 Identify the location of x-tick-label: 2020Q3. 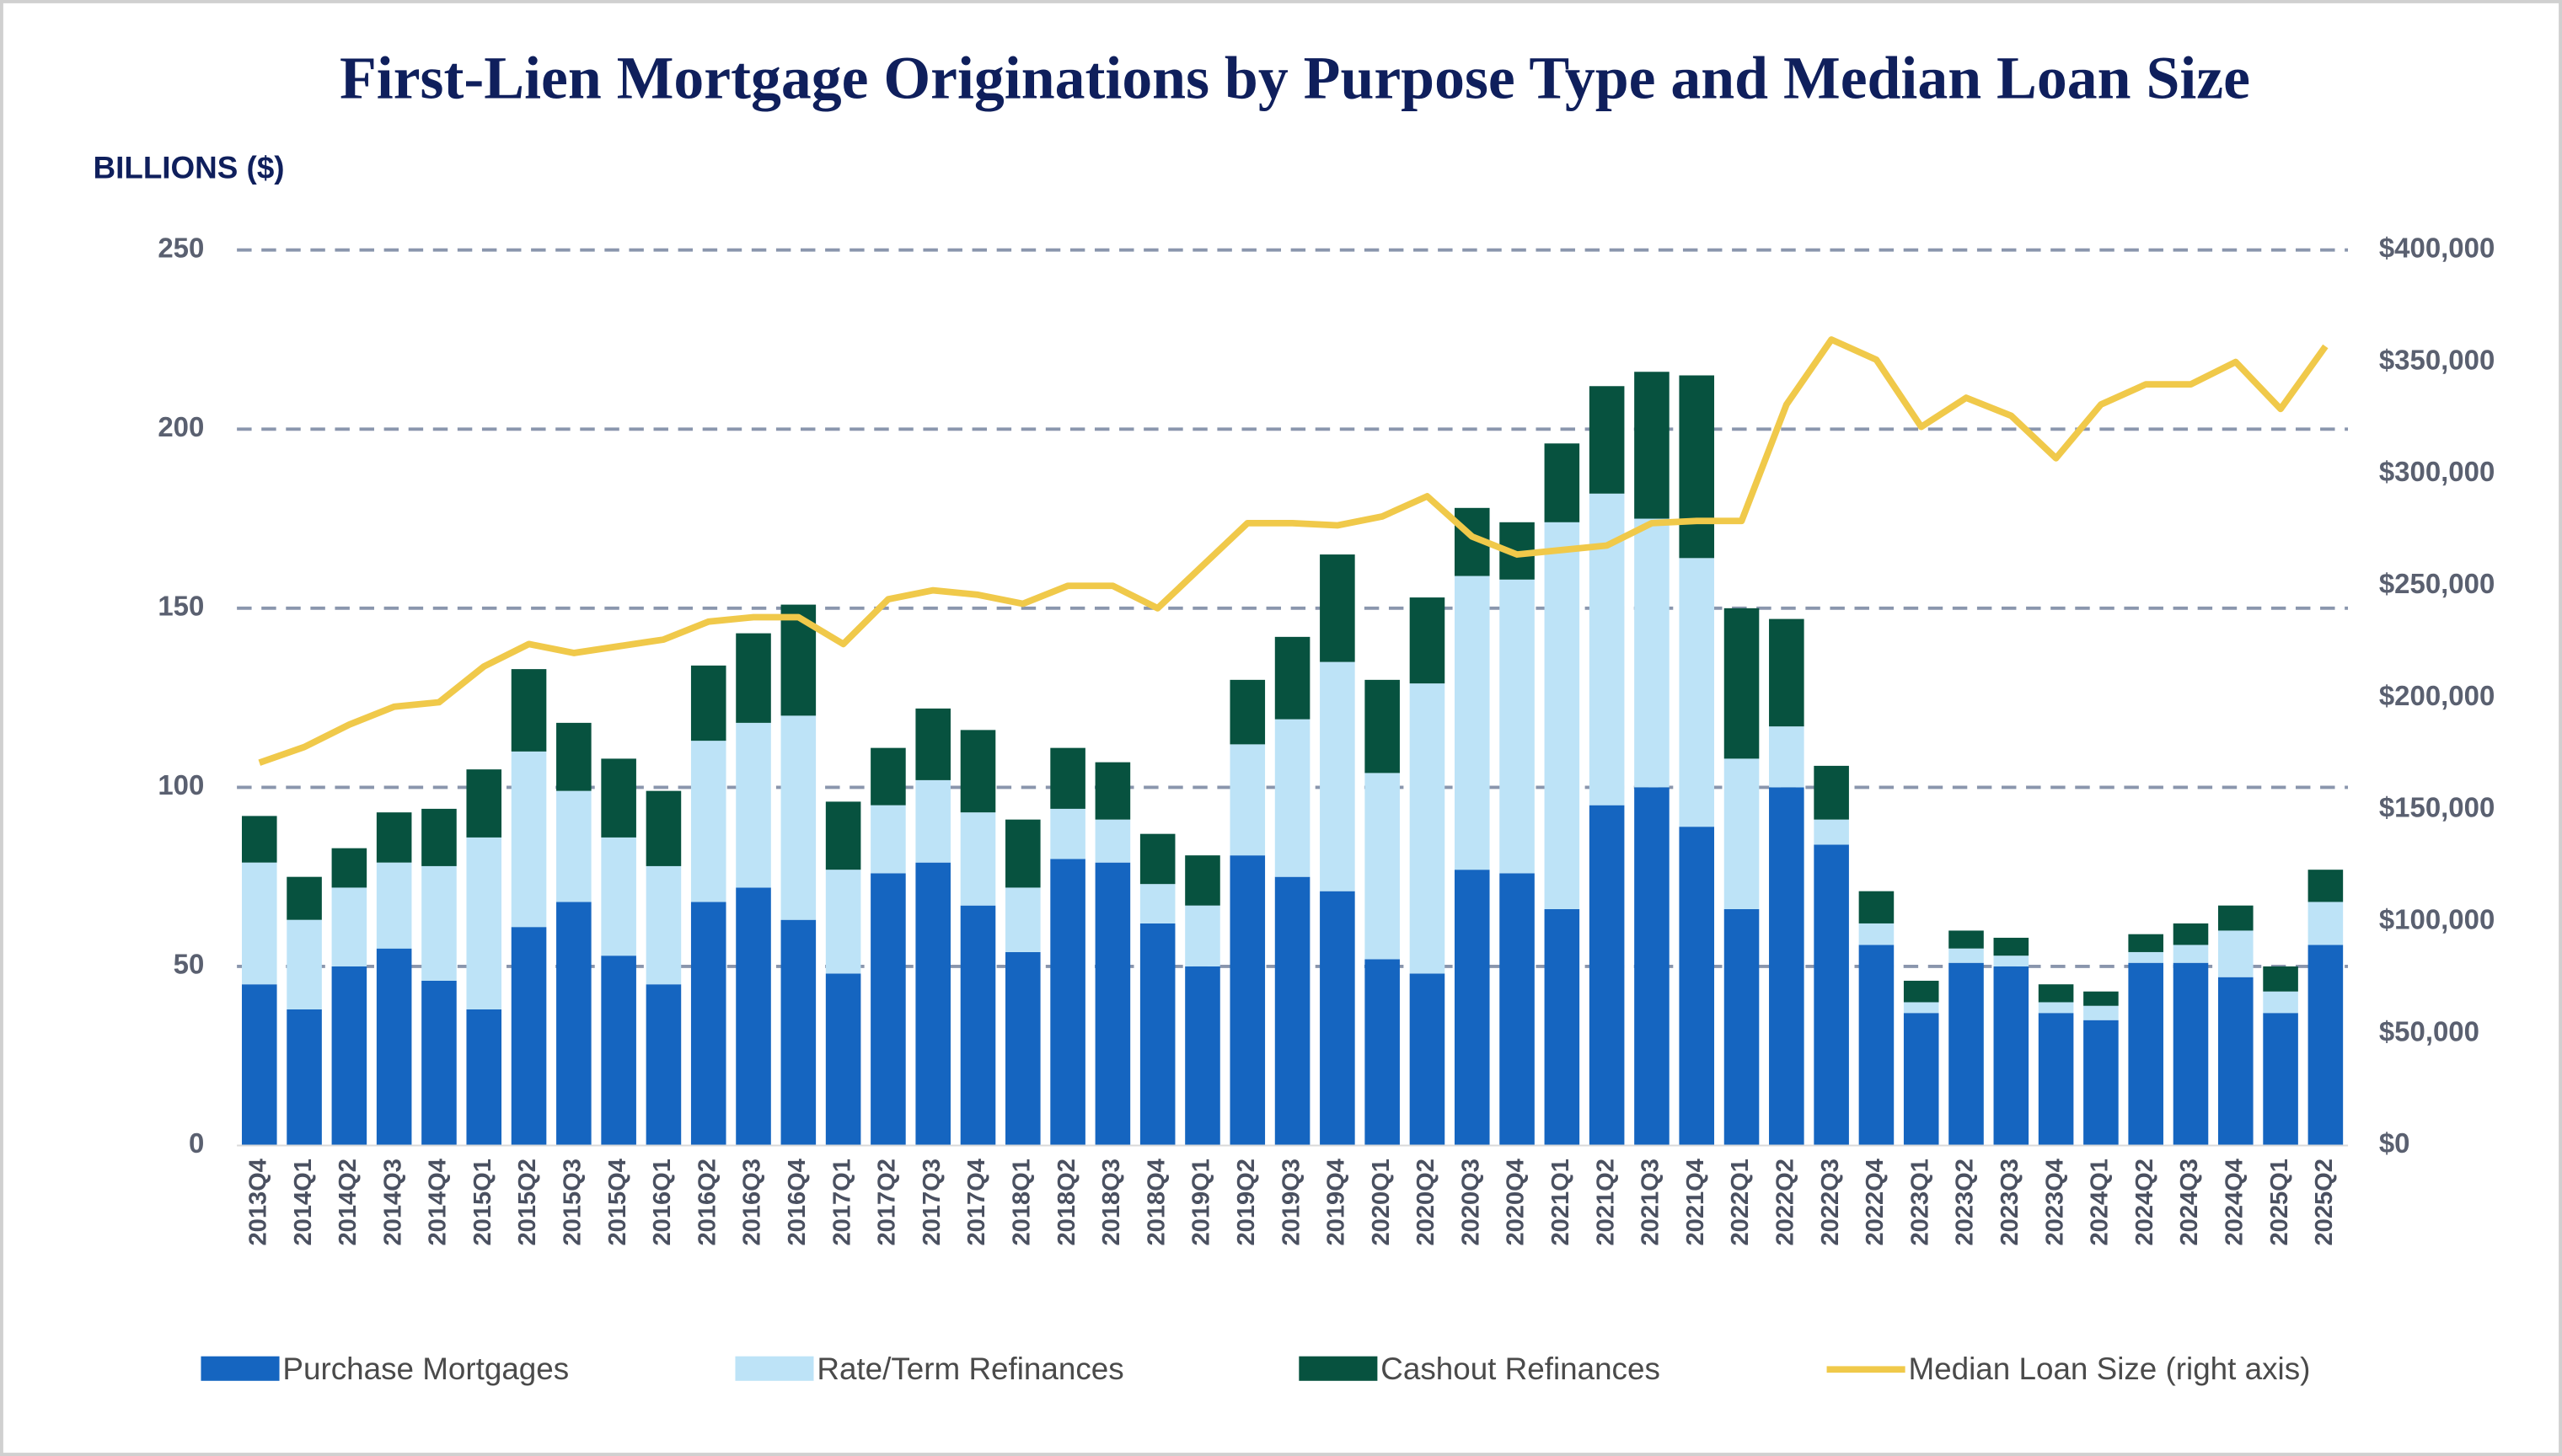
(1470, 1202).